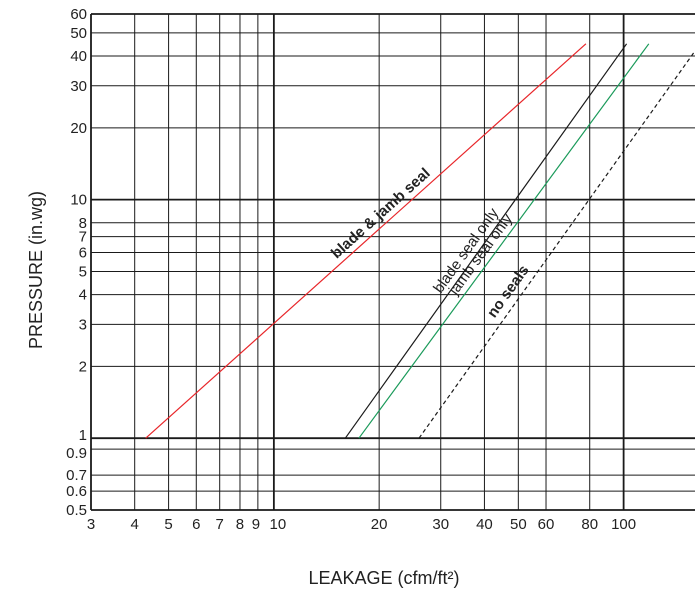  What do you see at coordinates (36, 270) in the screenshot?
I see `y-axis-title: PRESSURE (in.wg)` at bounding box center [36, 270].